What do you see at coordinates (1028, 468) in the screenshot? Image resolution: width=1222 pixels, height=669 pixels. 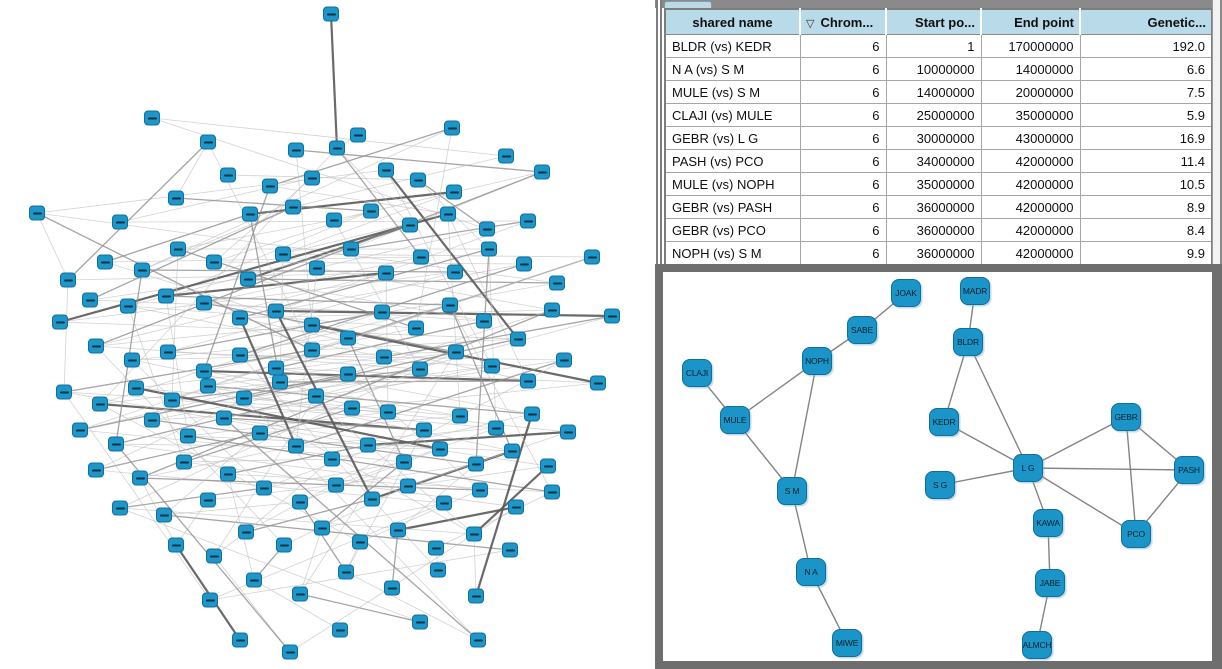 I see `node-L-G: L G` at bounding box center [1028, 468].